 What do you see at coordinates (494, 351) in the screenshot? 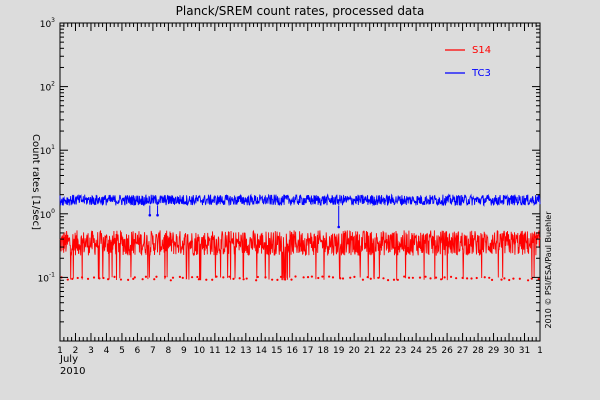
I see `x-tick-label: 29` at bounding box center [494, 351].